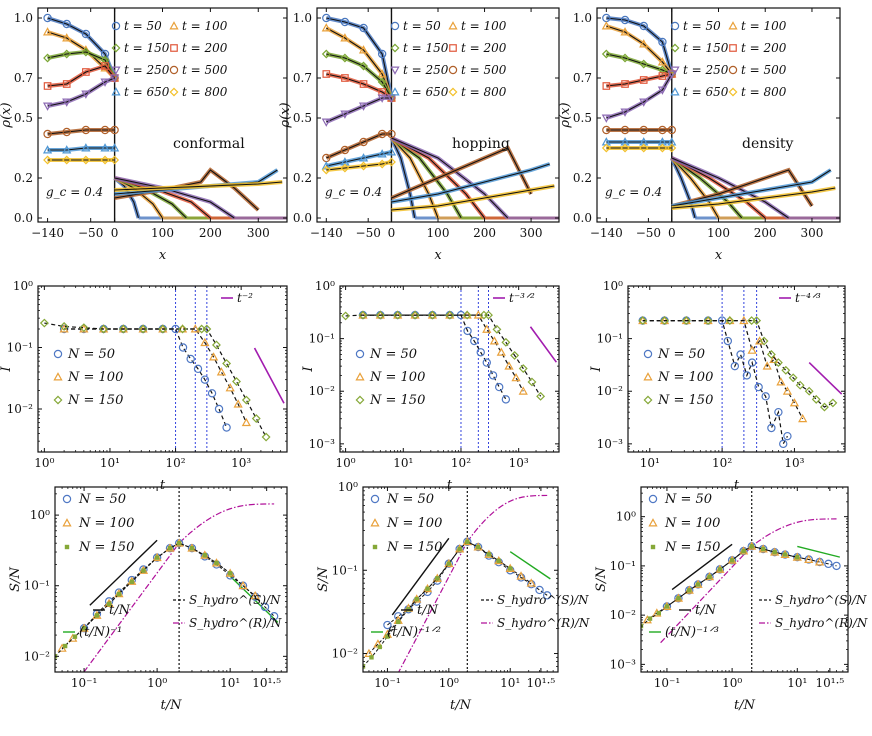  What do you see at coordinates (737, 485) in the screenshot?
I see `x-axis-label: t` at bounding box center [737, 485].